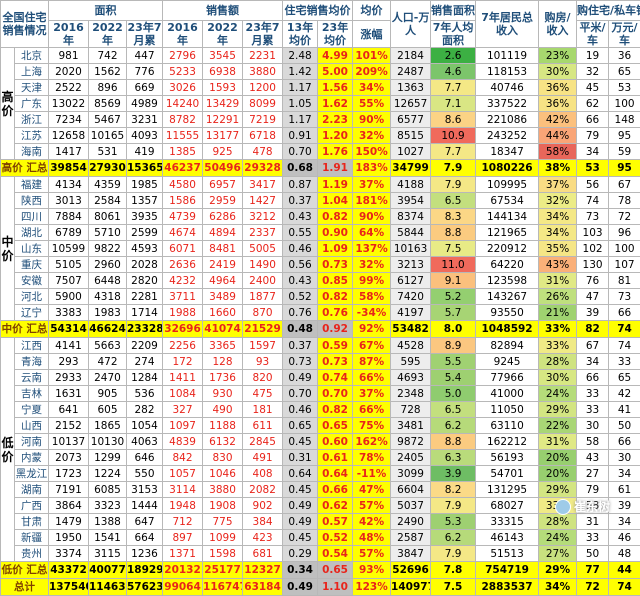  Describe the element at coordinates (223, 346) in the screenshot. I see `data-cell: 3365` at that location.